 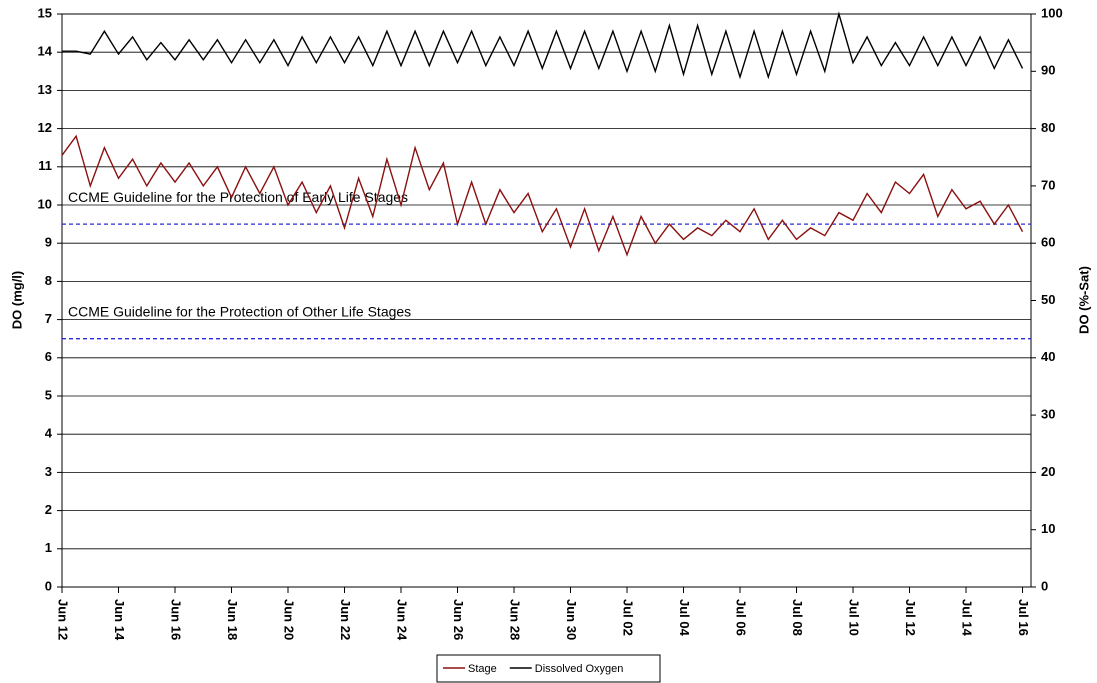 I want to click on x-tick-label: Jun 20, so click(x=289, y=619).